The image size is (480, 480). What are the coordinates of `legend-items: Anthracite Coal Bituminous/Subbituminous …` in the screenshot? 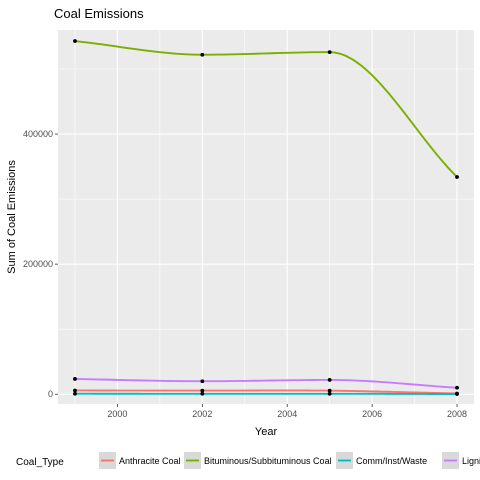 It's located at (289, 460).